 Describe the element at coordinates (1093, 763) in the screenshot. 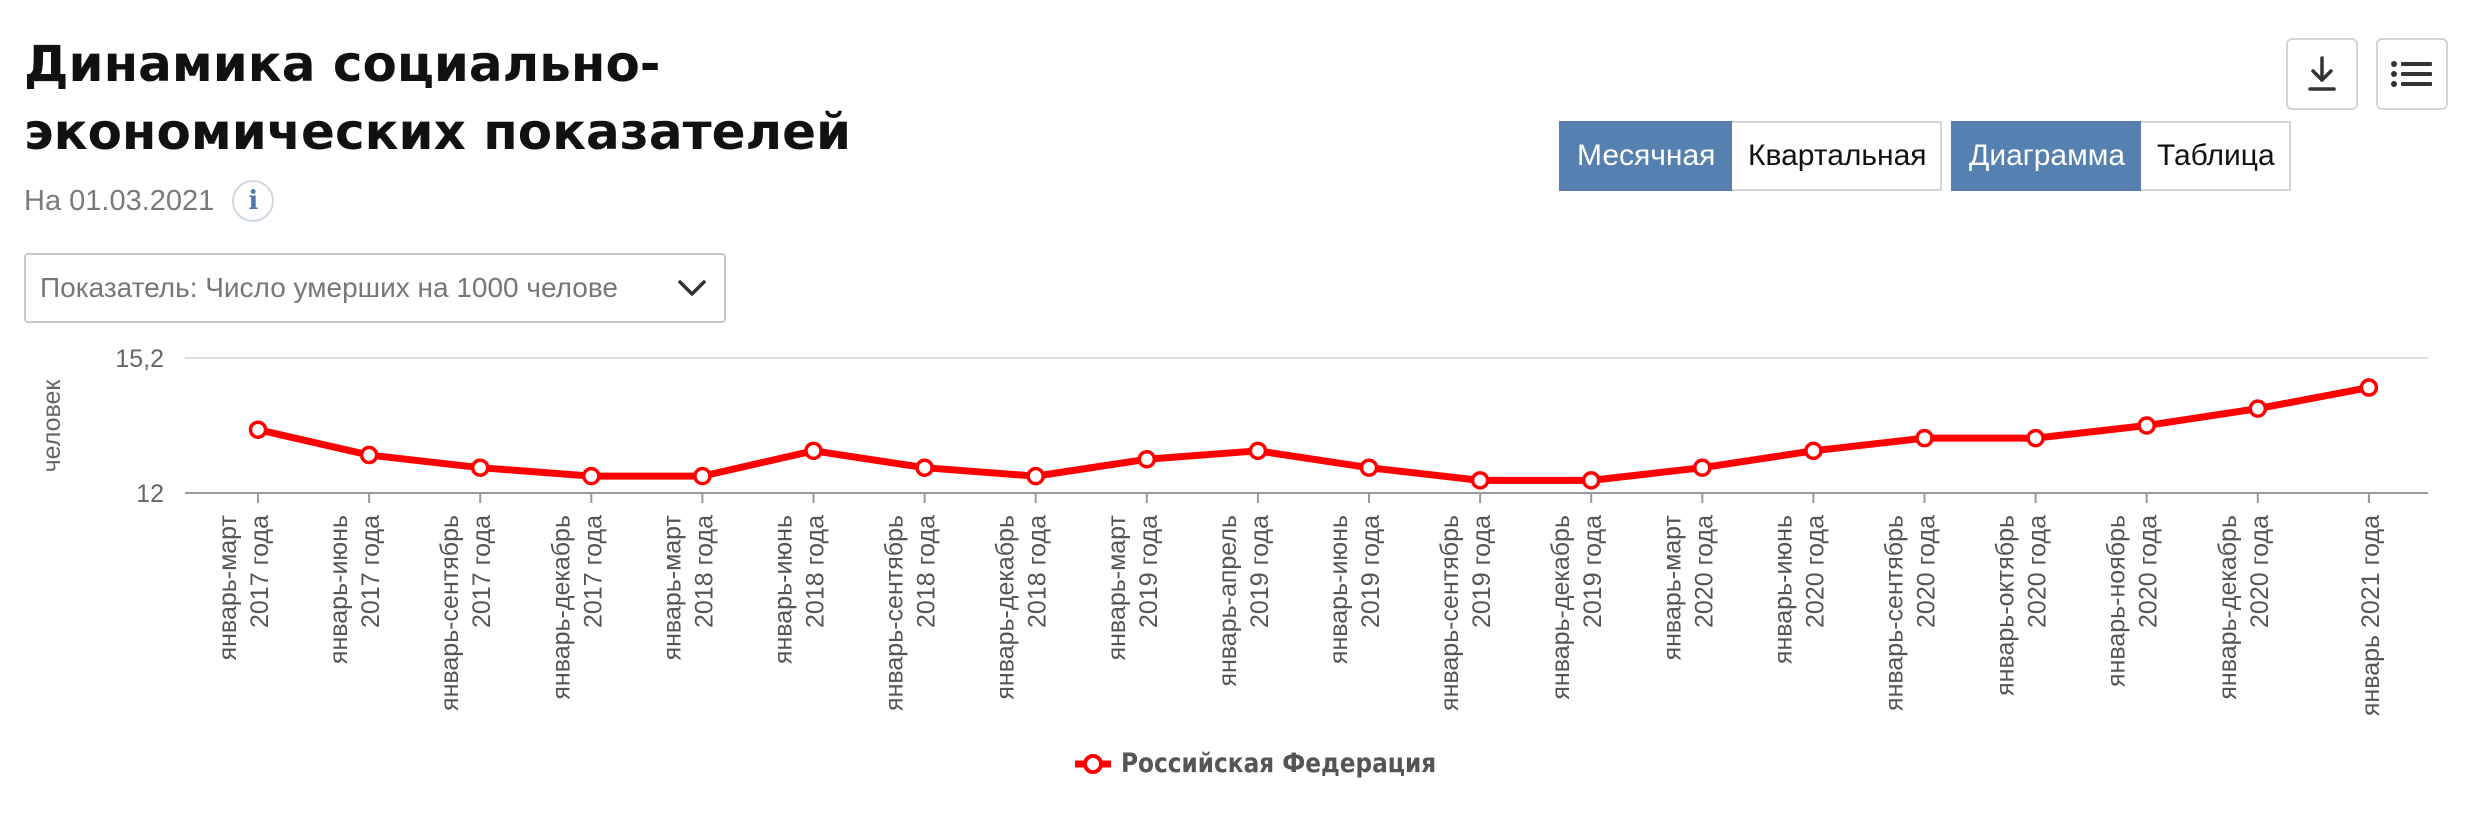

I see `legend-marker` at that location.